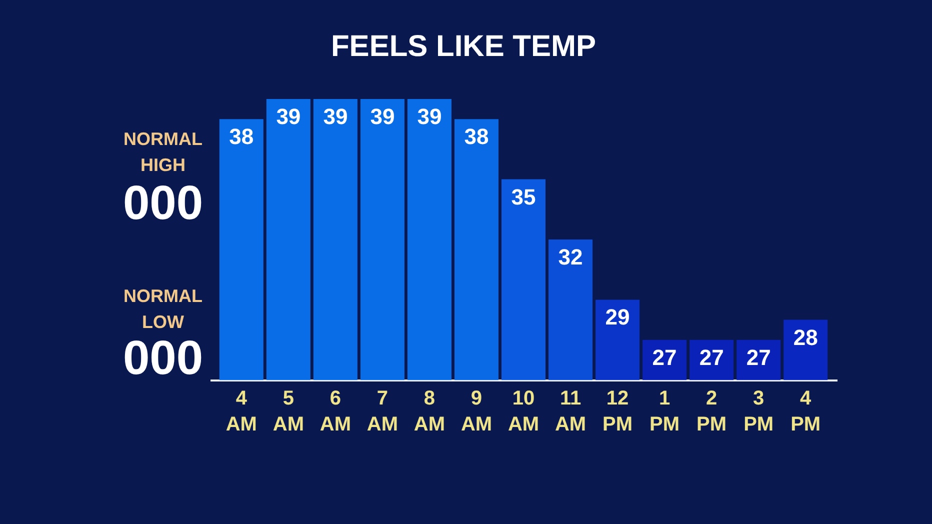 The height and width of the screenshot is (524, 932). I want to click on data-label: 32, so click(570, 257).